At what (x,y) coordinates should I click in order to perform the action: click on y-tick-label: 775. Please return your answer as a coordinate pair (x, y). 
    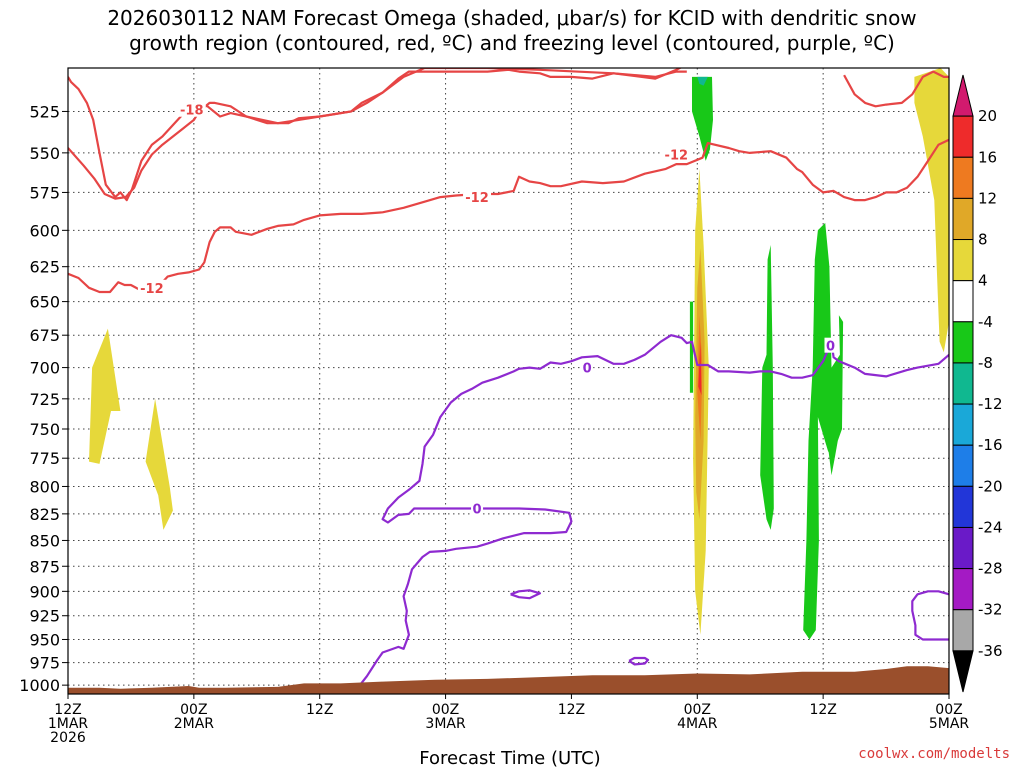
    Looking at the image, I should click on (44, 458).